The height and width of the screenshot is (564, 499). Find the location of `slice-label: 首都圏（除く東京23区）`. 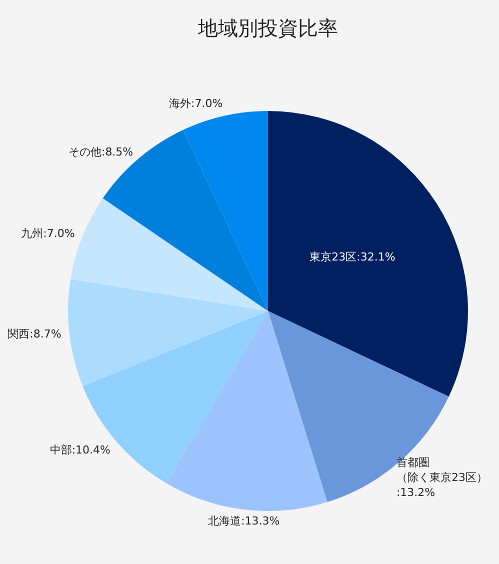

slice-label: 首都圏（除く東京23区） is located at coordinates (442, 470).